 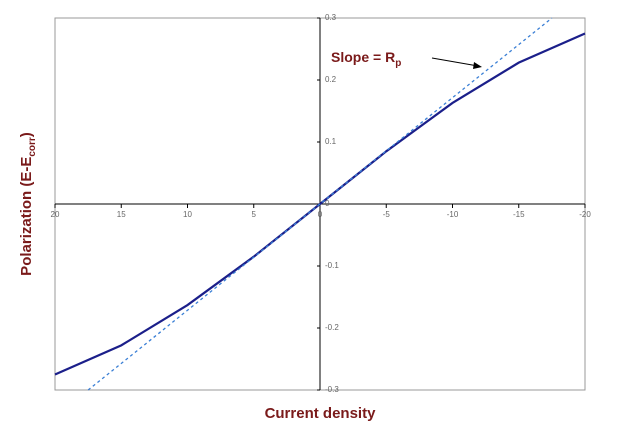 What do you see at coordinates (585, 214) in the screenshot?
I see `x-tick-label: -20` at bounding box center [585, 214].